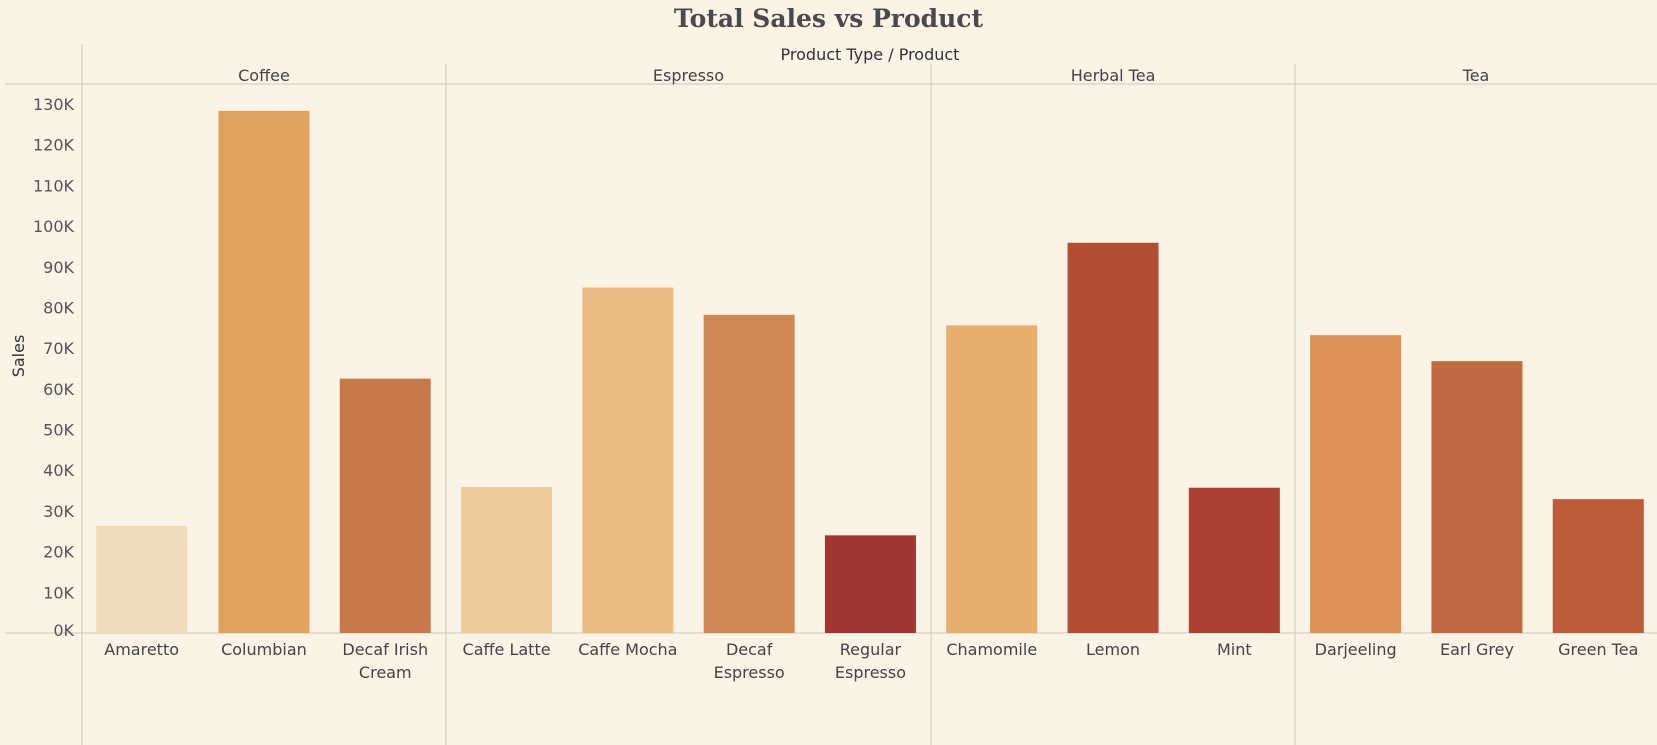  Describe the element at coordinates (18, 356) in the screenshot. I see `y-axis-label: Sales` at that location.